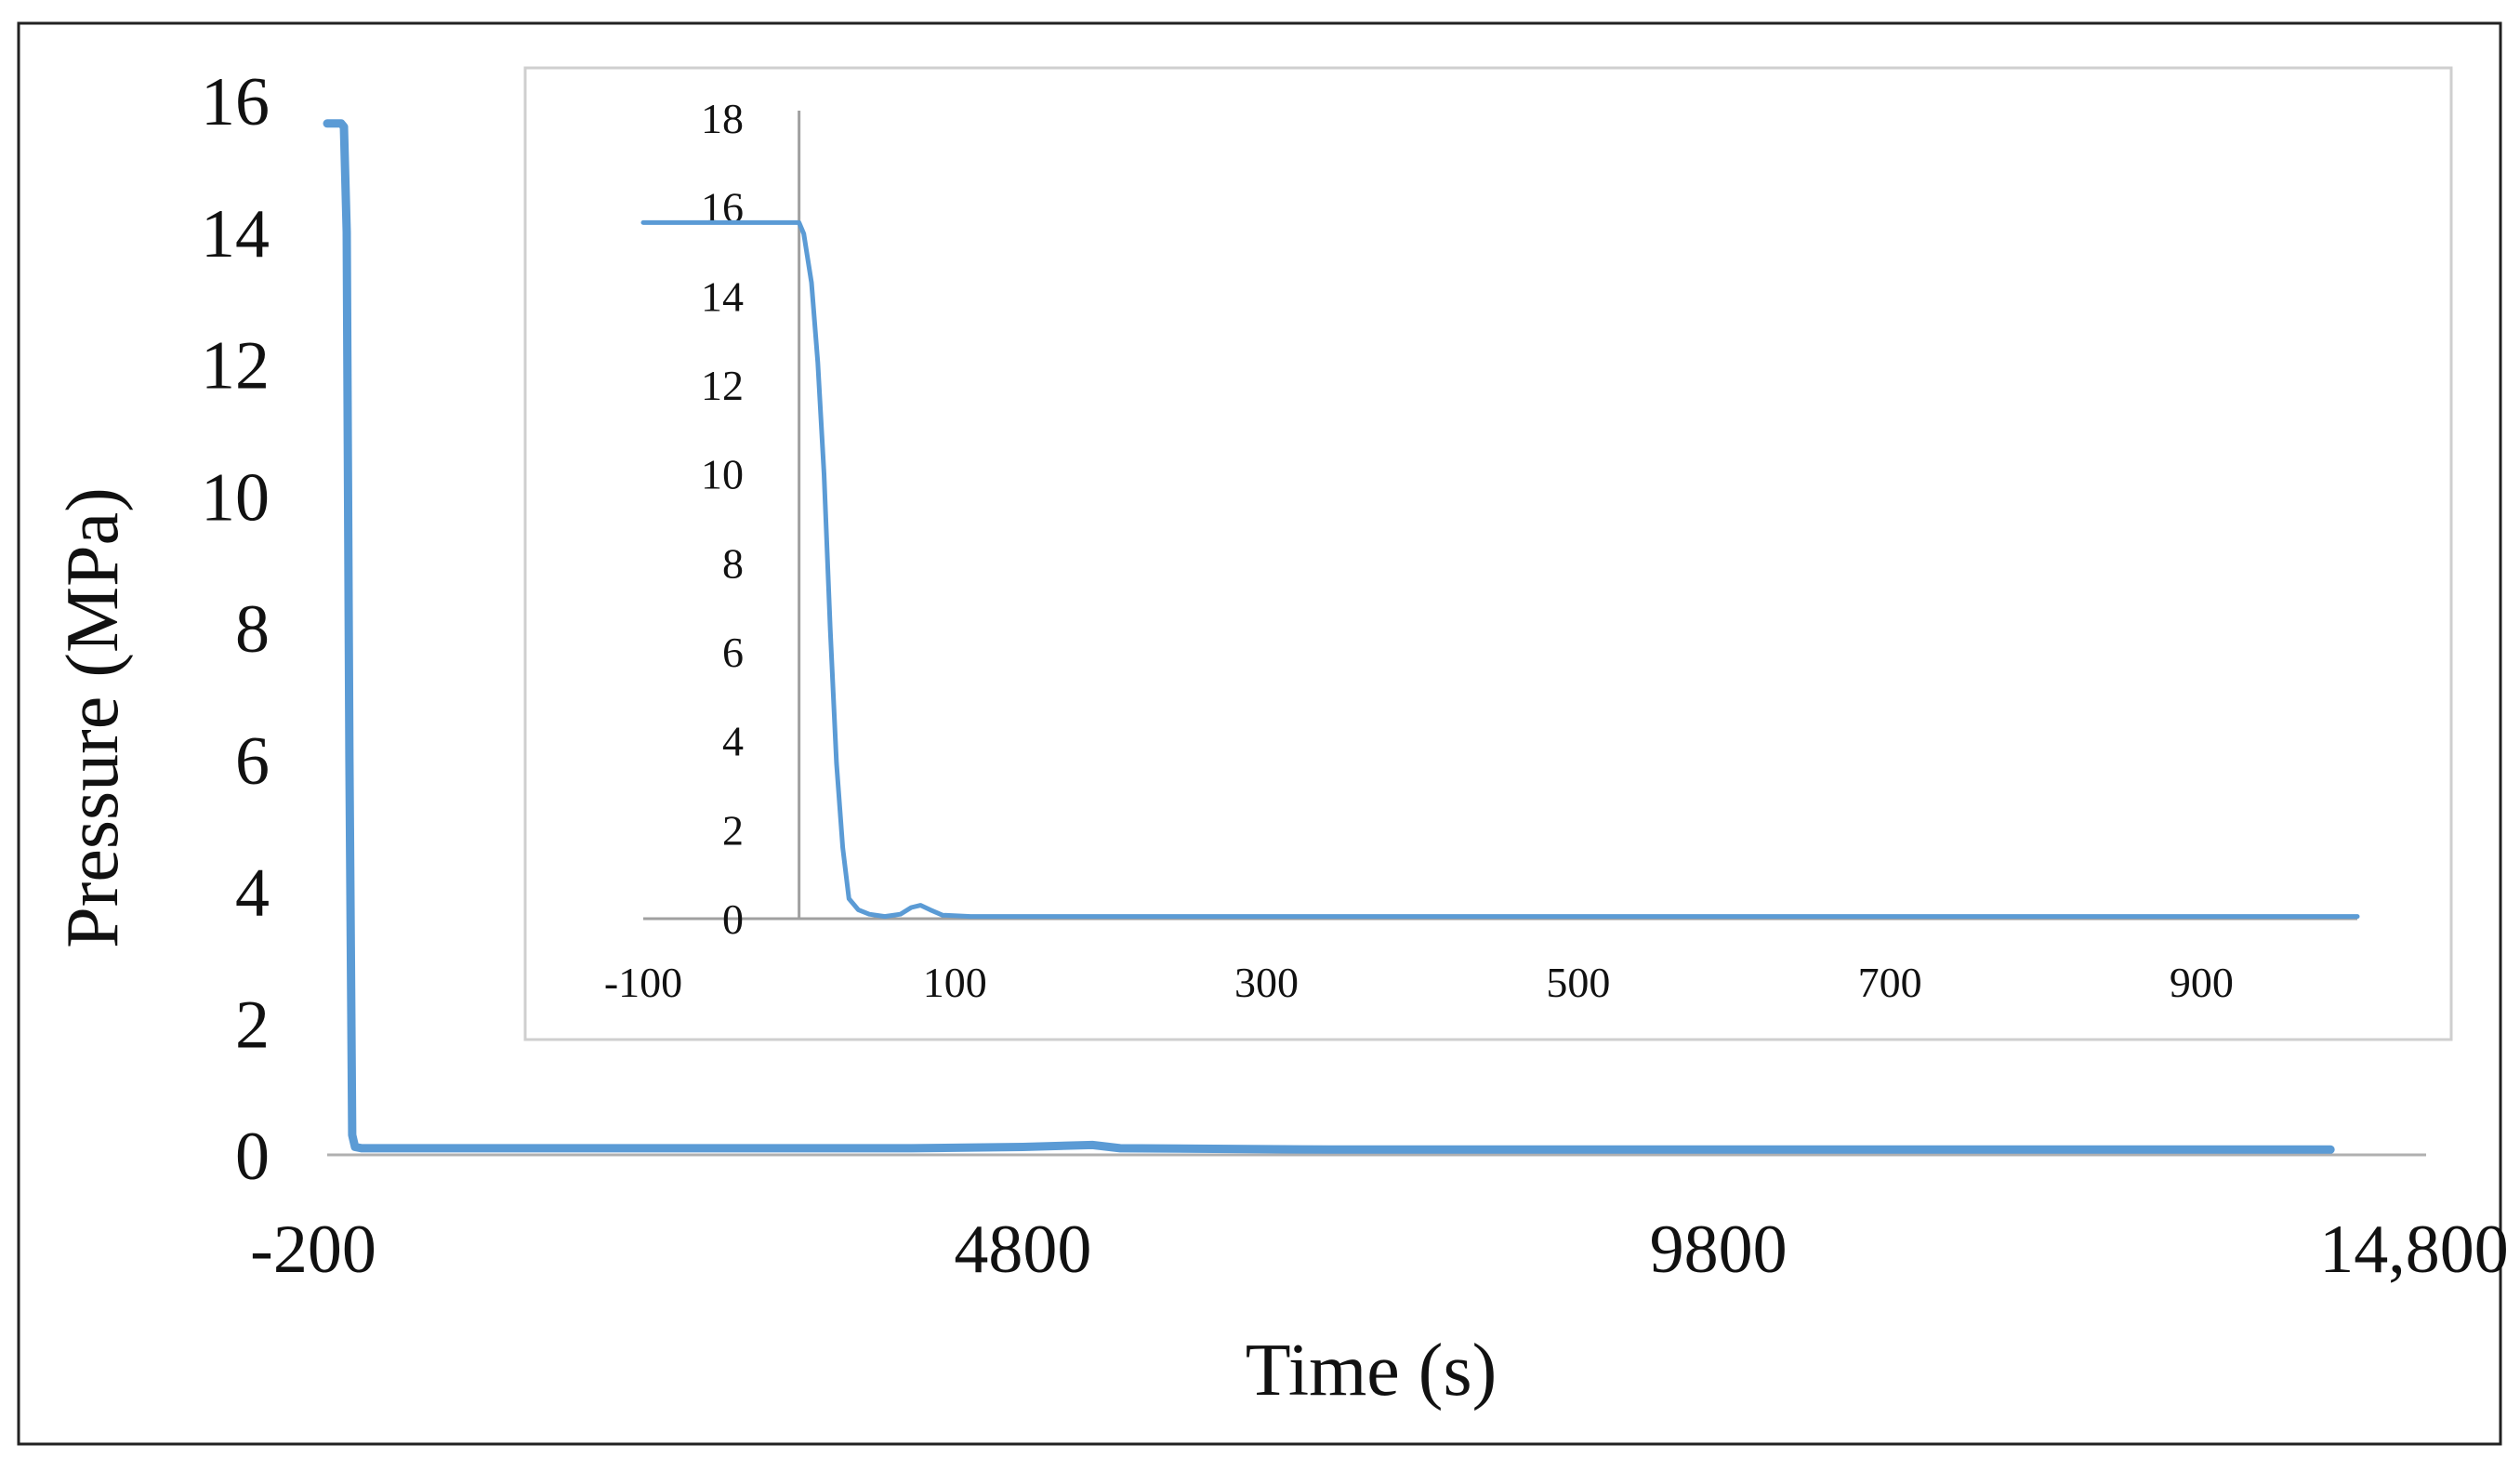  I want to click on main-y-tick-label: 8, so click(252, 629).